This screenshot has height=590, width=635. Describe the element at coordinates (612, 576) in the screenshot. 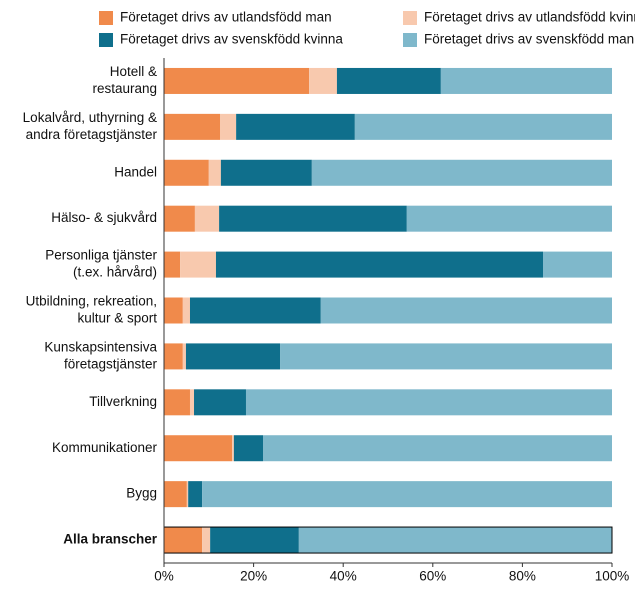

I see `x-tick-label: 100%` at that location.